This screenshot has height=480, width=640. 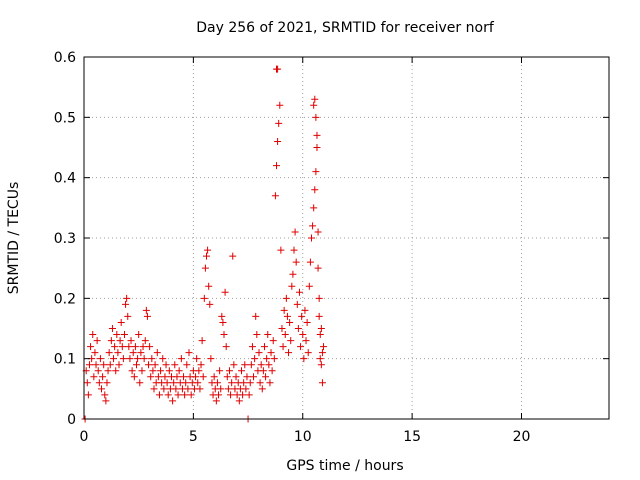 What do you see at coordinates (303, 437) in the screenshot?
I see `x-tick-label: 10` at bounding box center [303, 437].